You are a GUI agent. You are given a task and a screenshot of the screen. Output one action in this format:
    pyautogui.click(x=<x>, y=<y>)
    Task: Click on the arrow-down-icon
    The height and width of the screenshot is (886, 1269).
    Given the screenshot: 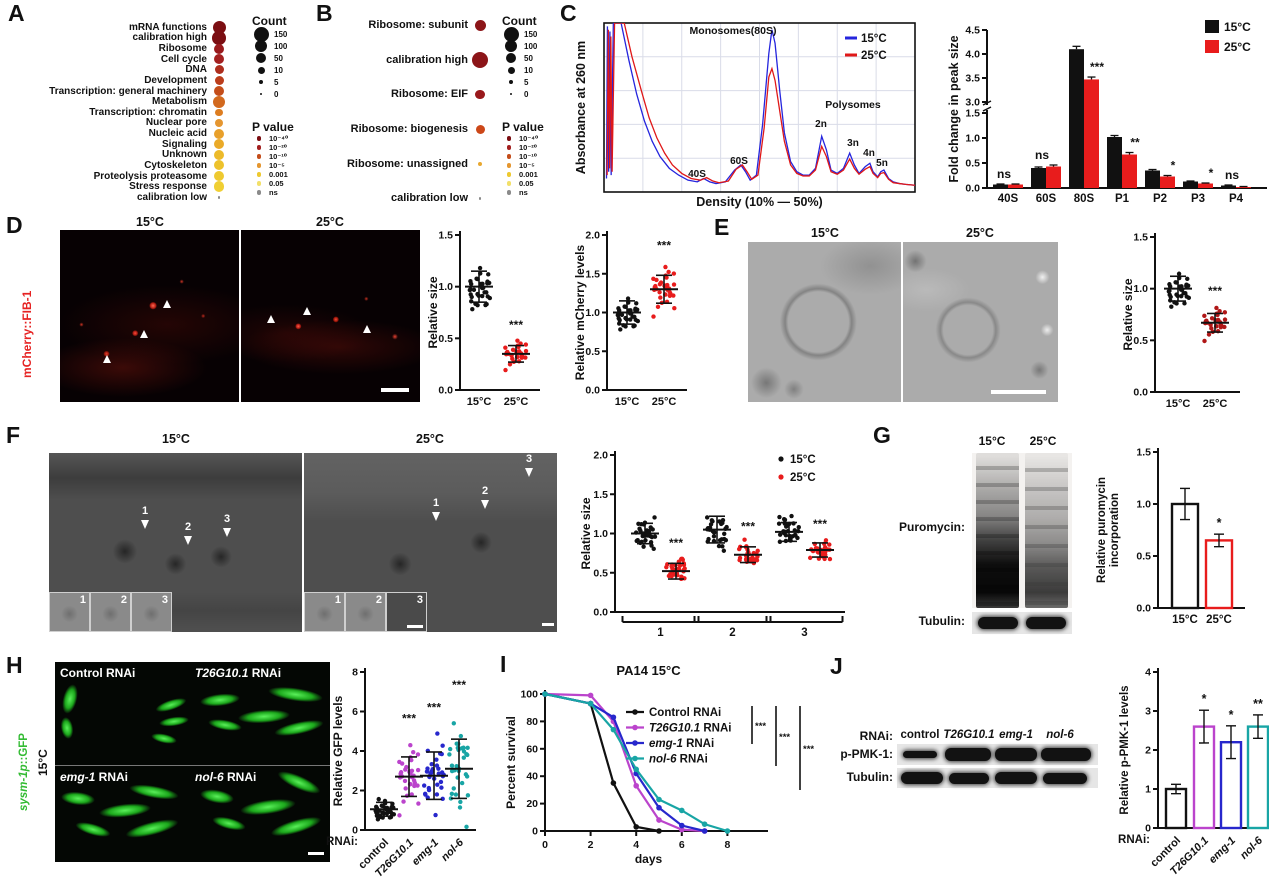 What is the action you would take?
    pyautogui.click(x=436, y=516)
    